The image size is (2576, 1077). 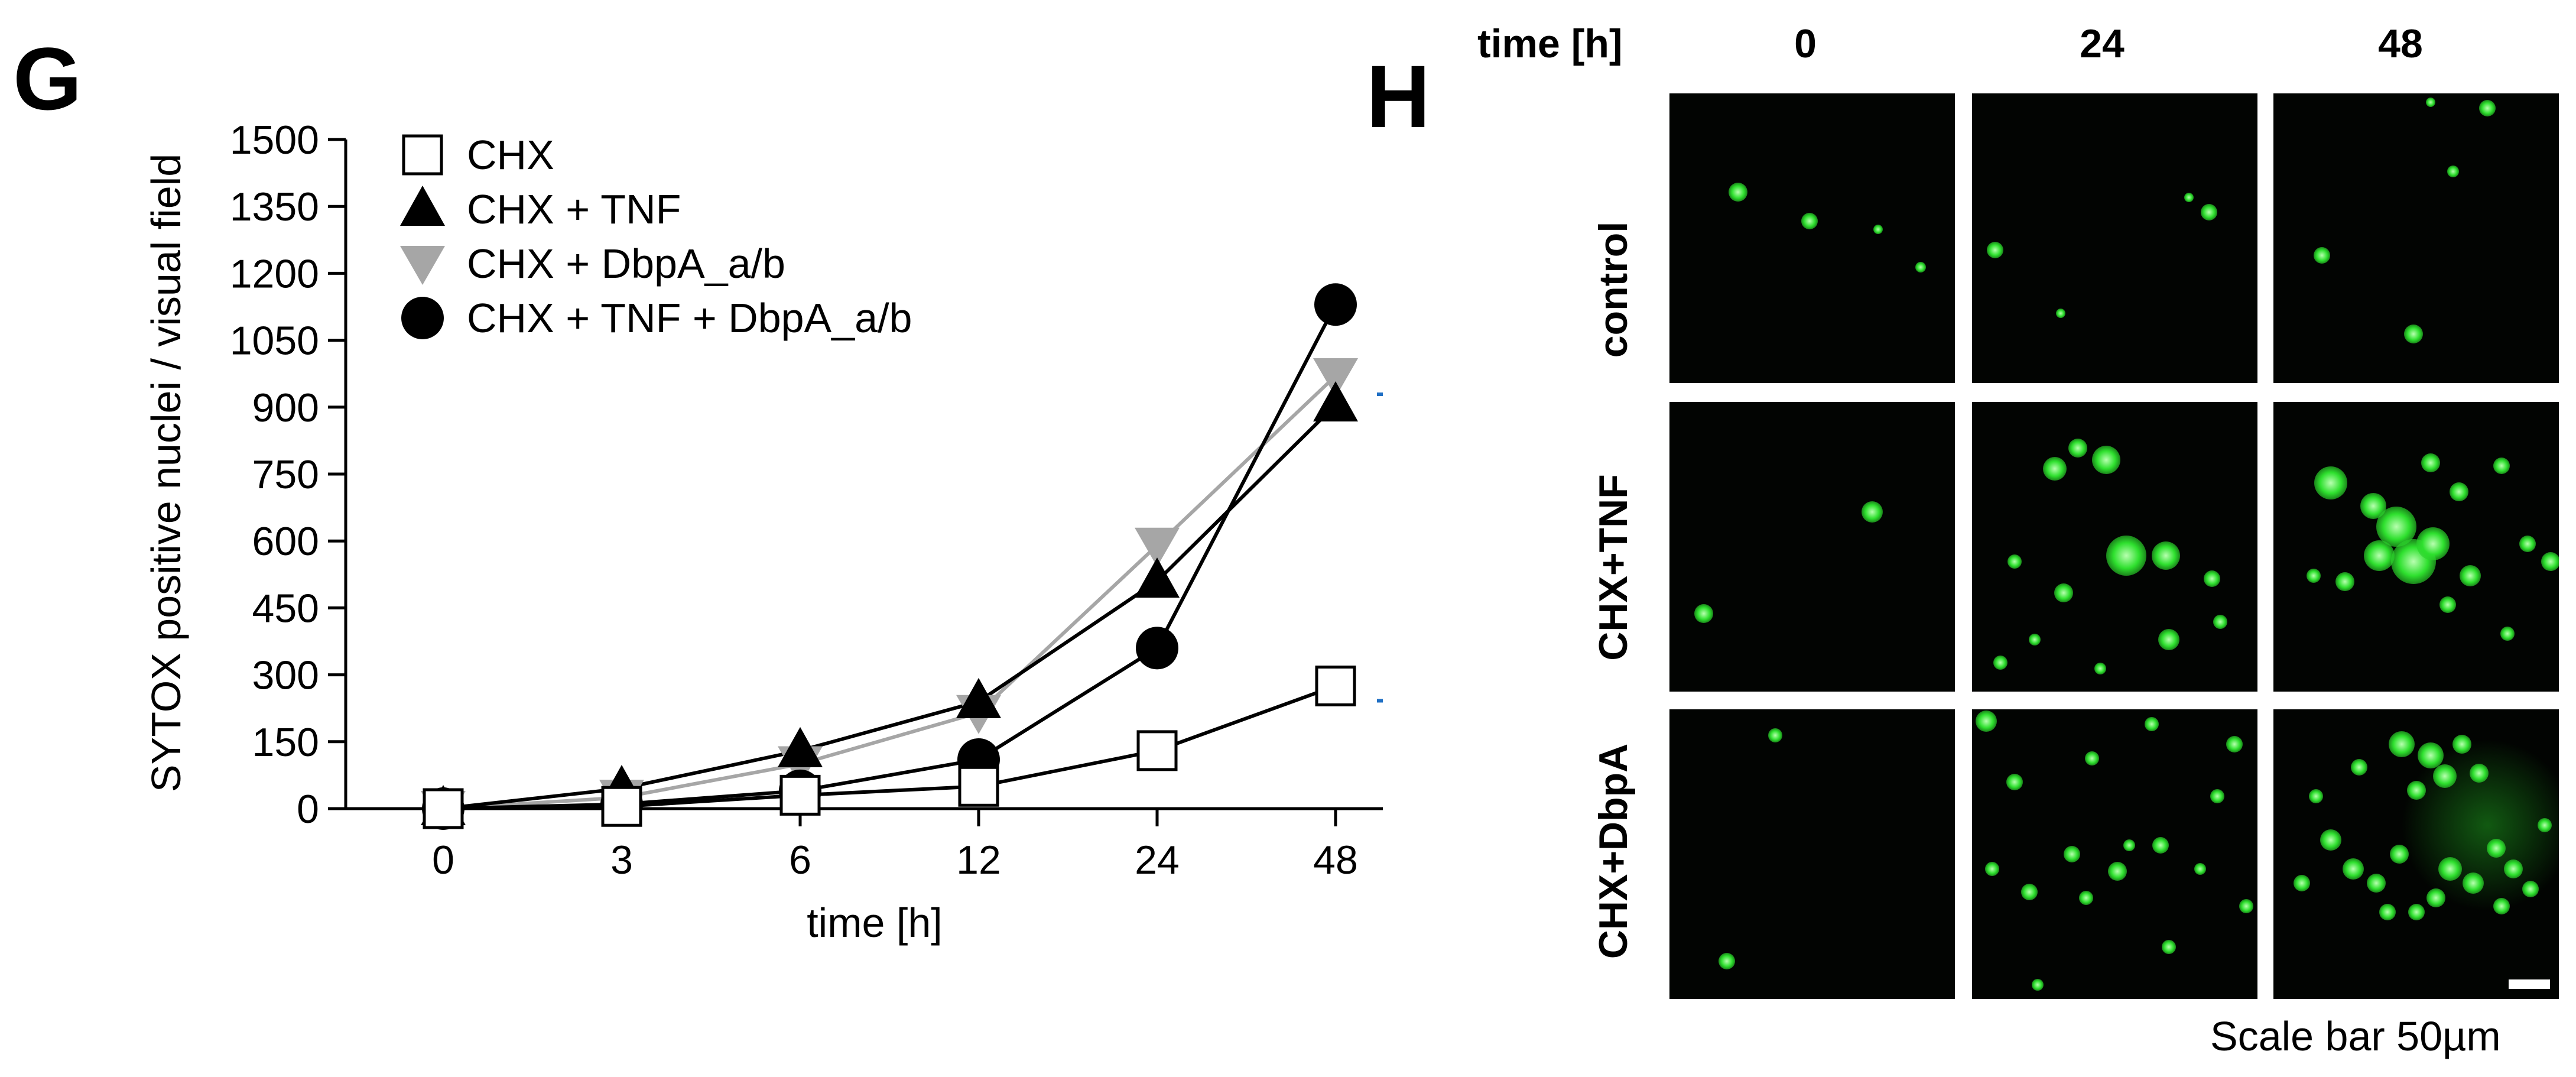 I want to click on scale-bar-label: Scale bar 50µm, so click(x=2355, y=1036).